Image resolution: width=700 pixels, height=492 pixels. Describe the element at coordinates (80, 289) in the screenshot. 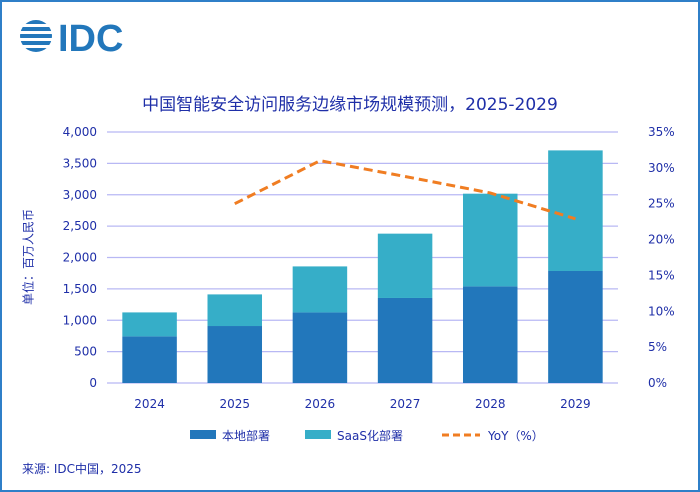

I see `y-tick-label: 1,500` at that location.